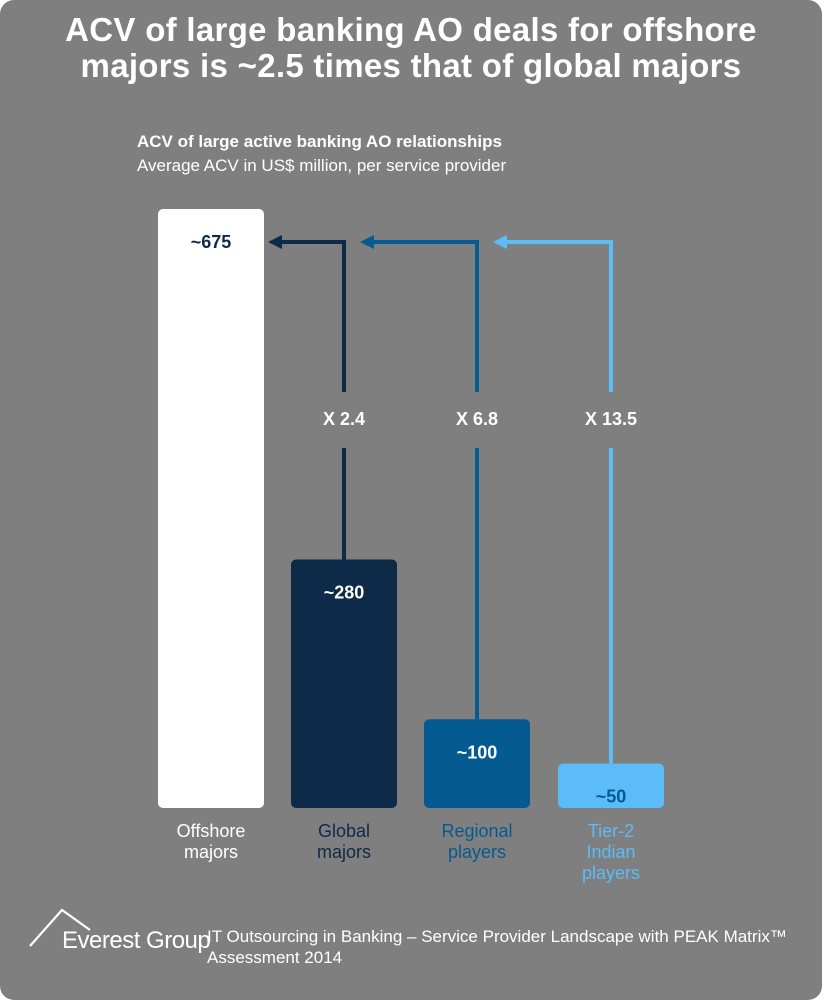 The height and width of the screenshot is (1002, 834). What do you see at coordinates (611, 419) in the screenshot?
I see `multiplier-label-3: X 13.5` at bounding box center [611, 419].